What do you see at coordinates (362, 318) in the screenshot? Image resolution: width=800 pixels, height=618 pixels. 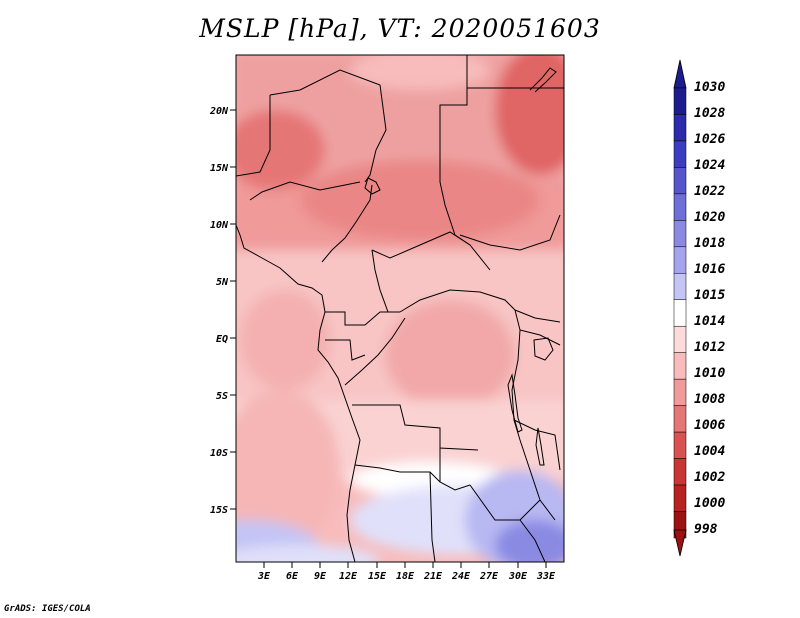 I see `border-cameroon-gabon` at bounding box center [362, 318].